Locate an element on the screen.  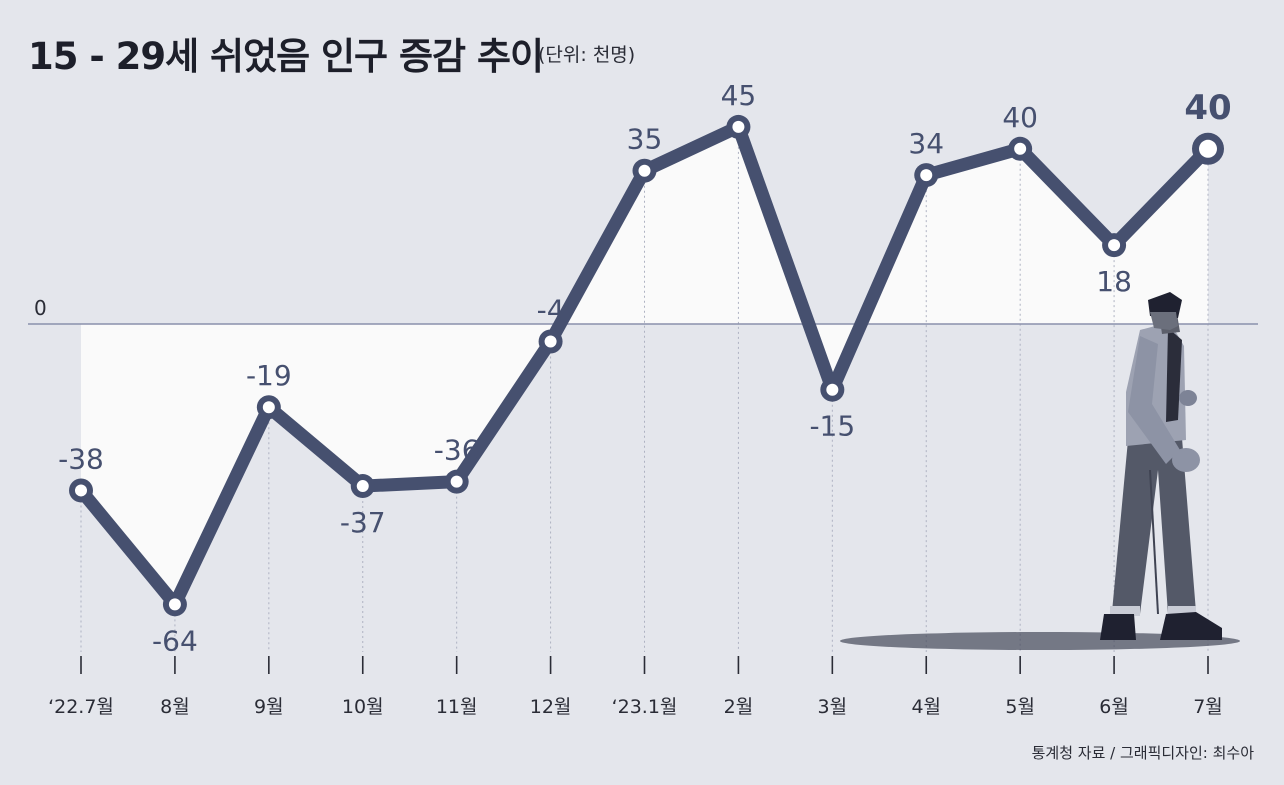
x-tick-label: 8월 is located at coordinates (175, 707).